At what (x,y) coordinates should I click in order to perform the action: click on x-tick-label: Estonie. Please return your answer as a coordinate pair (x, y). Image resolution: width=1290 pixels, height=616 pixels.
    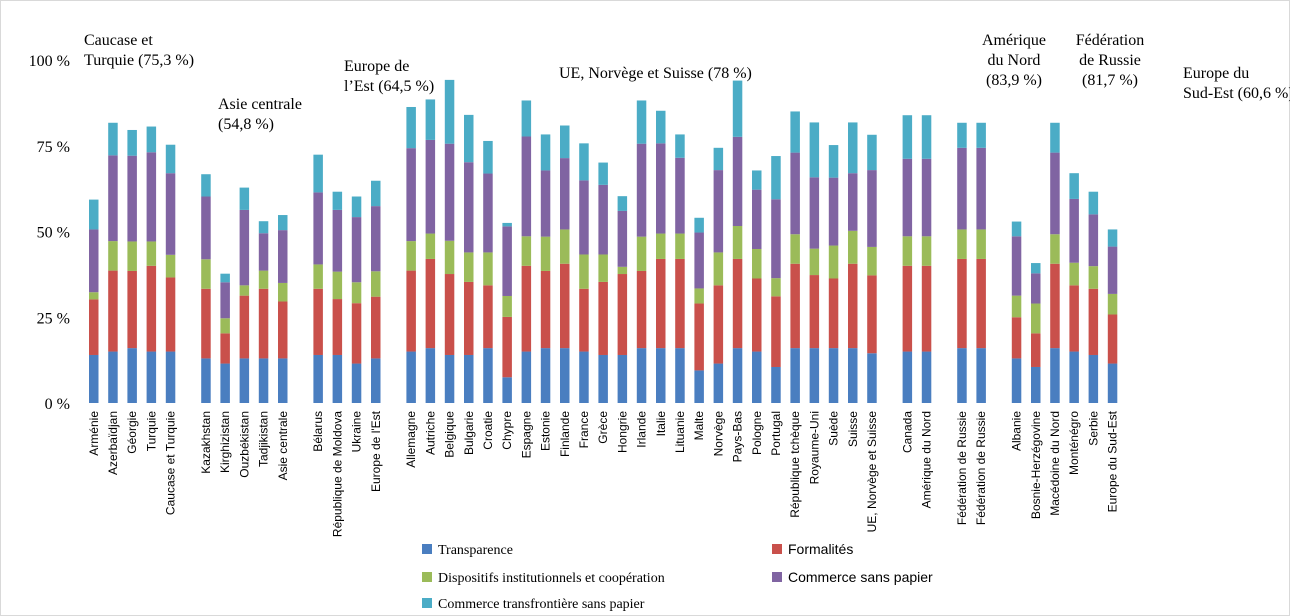
    Looking at the image, I should click on (546, 431).